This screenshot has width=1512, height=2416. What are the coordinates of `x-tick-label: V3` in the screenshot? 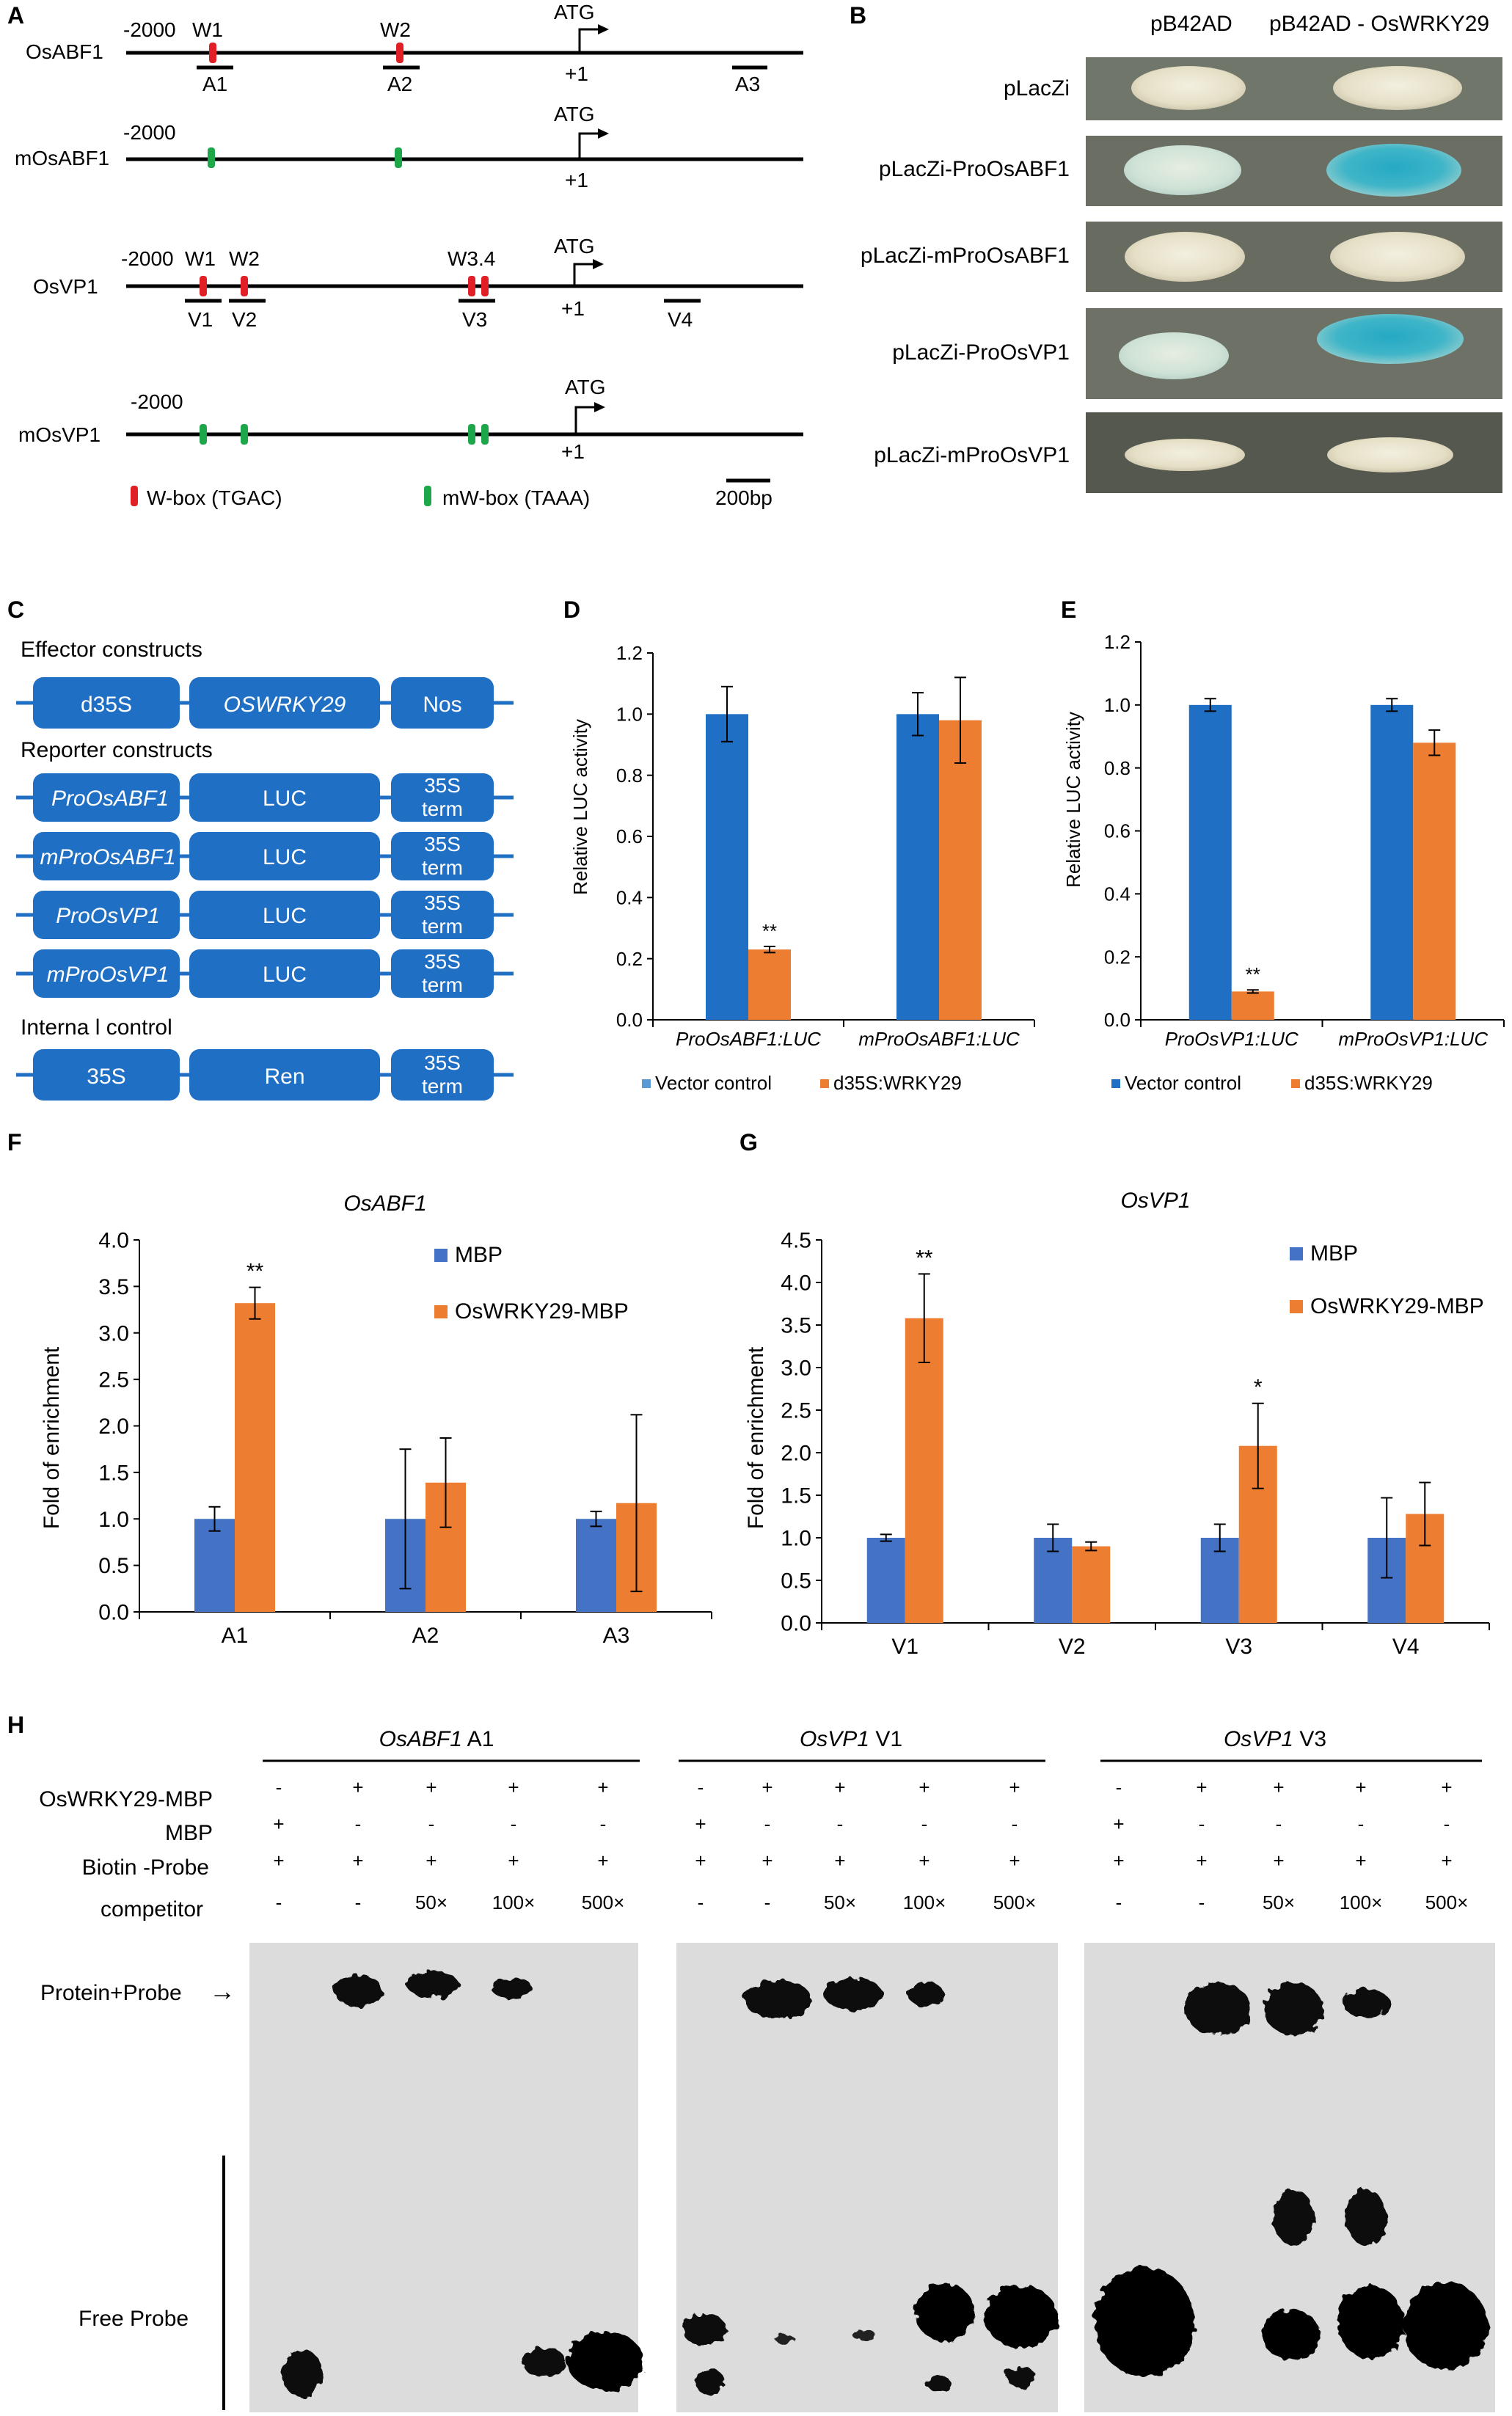 It's located at (1239, 1647).